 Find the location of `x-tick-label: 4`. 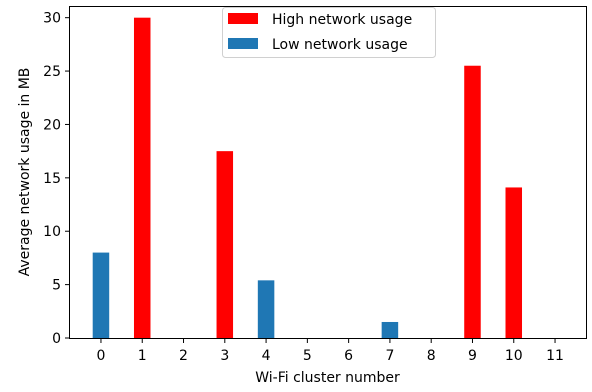

x-tick-label: 4 is located at coordinates (266, 356).